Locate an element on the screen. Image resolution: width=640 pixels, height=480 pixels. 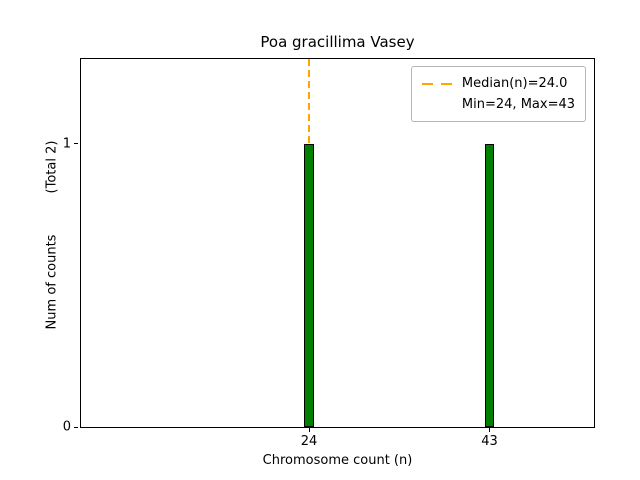
legend-minmax-label: Min=24, Max=43 is located at coordinates (518, 104).